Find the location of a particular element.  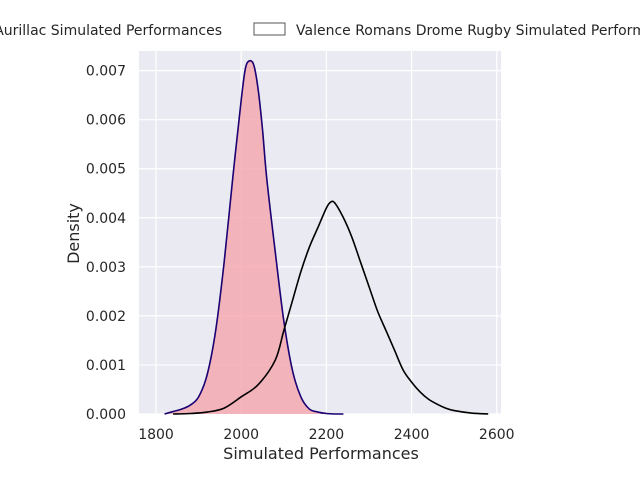

y-tick-label: 0.001 is located at coordinates (106, 366).